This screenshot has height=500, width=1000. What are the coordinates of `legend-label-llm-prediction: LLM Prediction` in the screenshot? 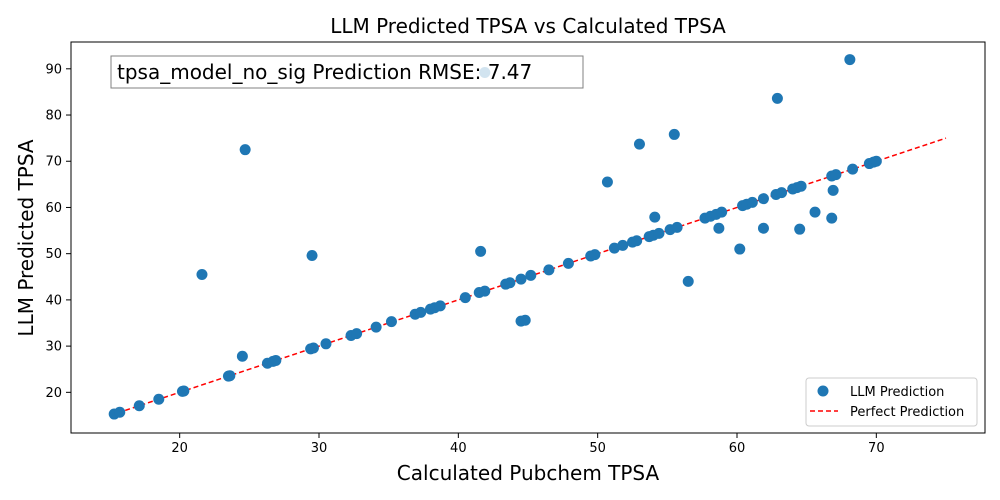 It's located at (897, 392).